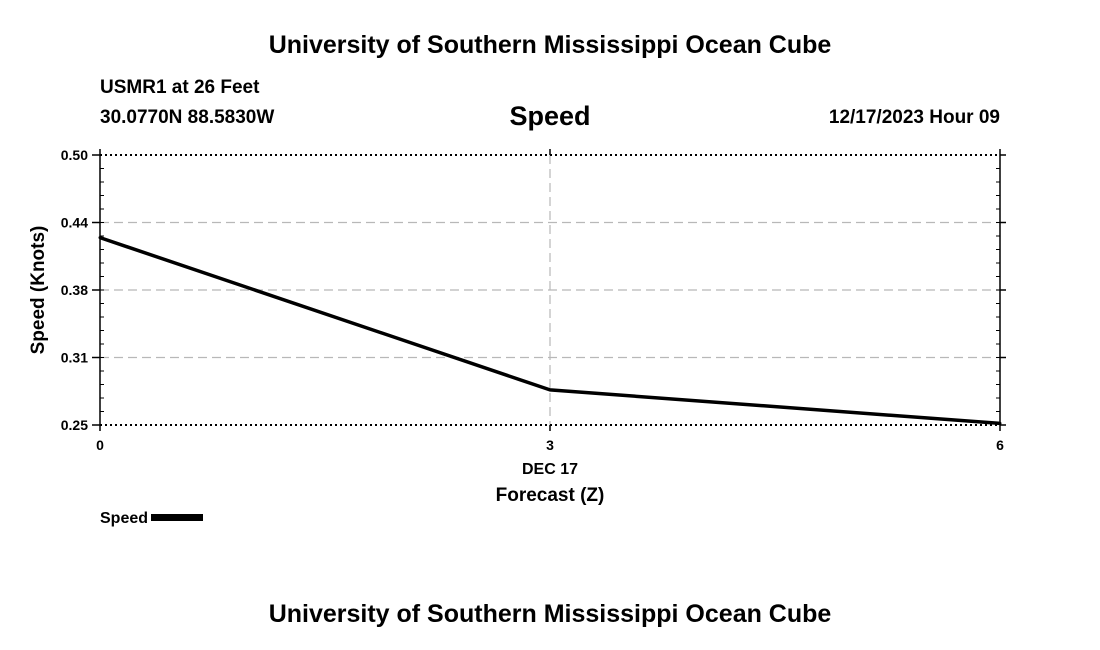 The image size is (1100, 650). I want to click on x-tick-label: 6, so click(1000, 445).